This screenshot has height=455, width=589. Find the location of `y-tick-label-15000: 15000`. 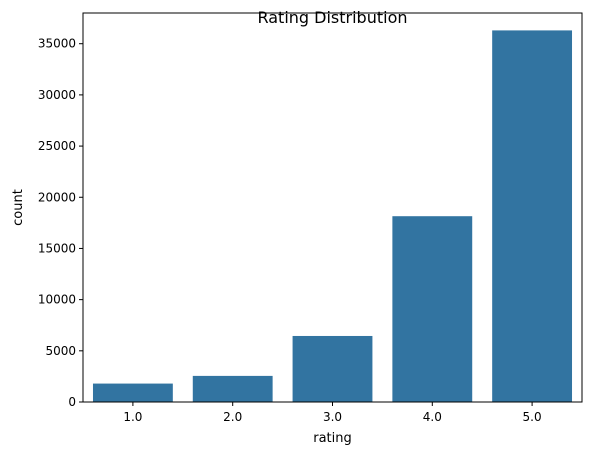

y-tick-label-15000: 15000 is located at coordinates (57, 248).